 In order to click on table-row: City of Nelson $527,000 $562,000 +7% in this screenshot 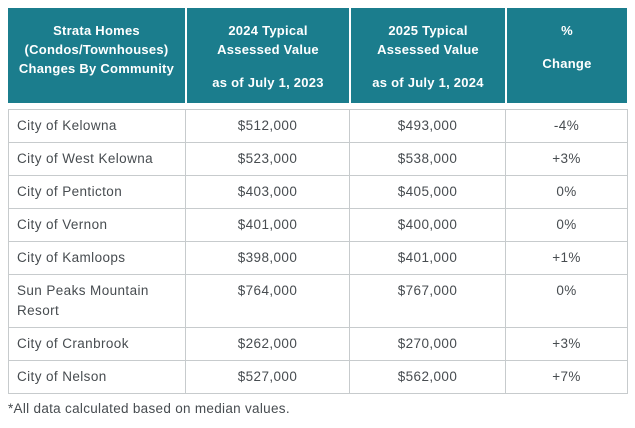, I will do `click(318, 377)`.